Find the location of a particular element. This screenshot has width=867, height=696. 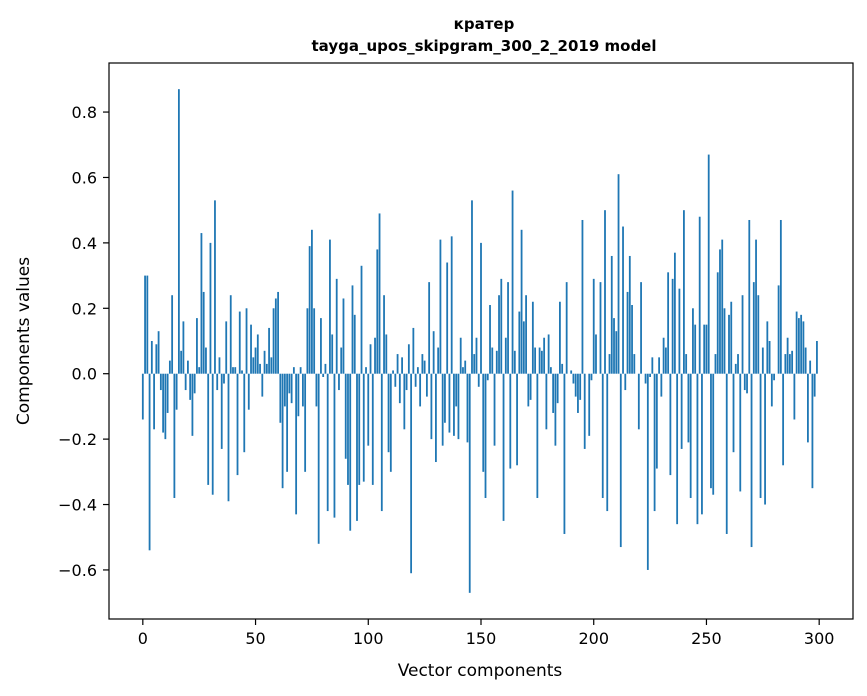

x-tick-label: 300 is located at coordinates (819, 638).